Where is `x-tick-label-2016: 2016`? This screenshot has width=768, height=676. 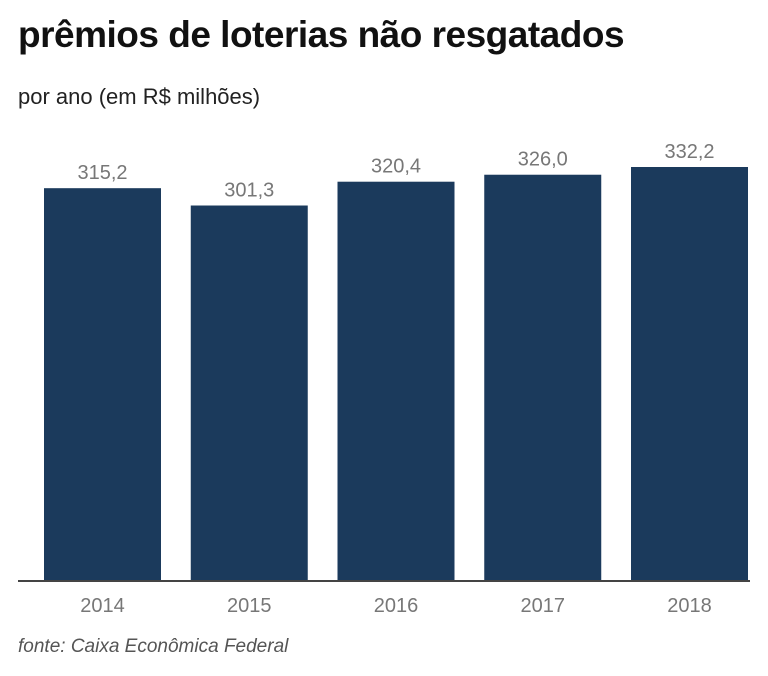
x-tick-label-2016: 2016 is located at coordinates (396, 606).